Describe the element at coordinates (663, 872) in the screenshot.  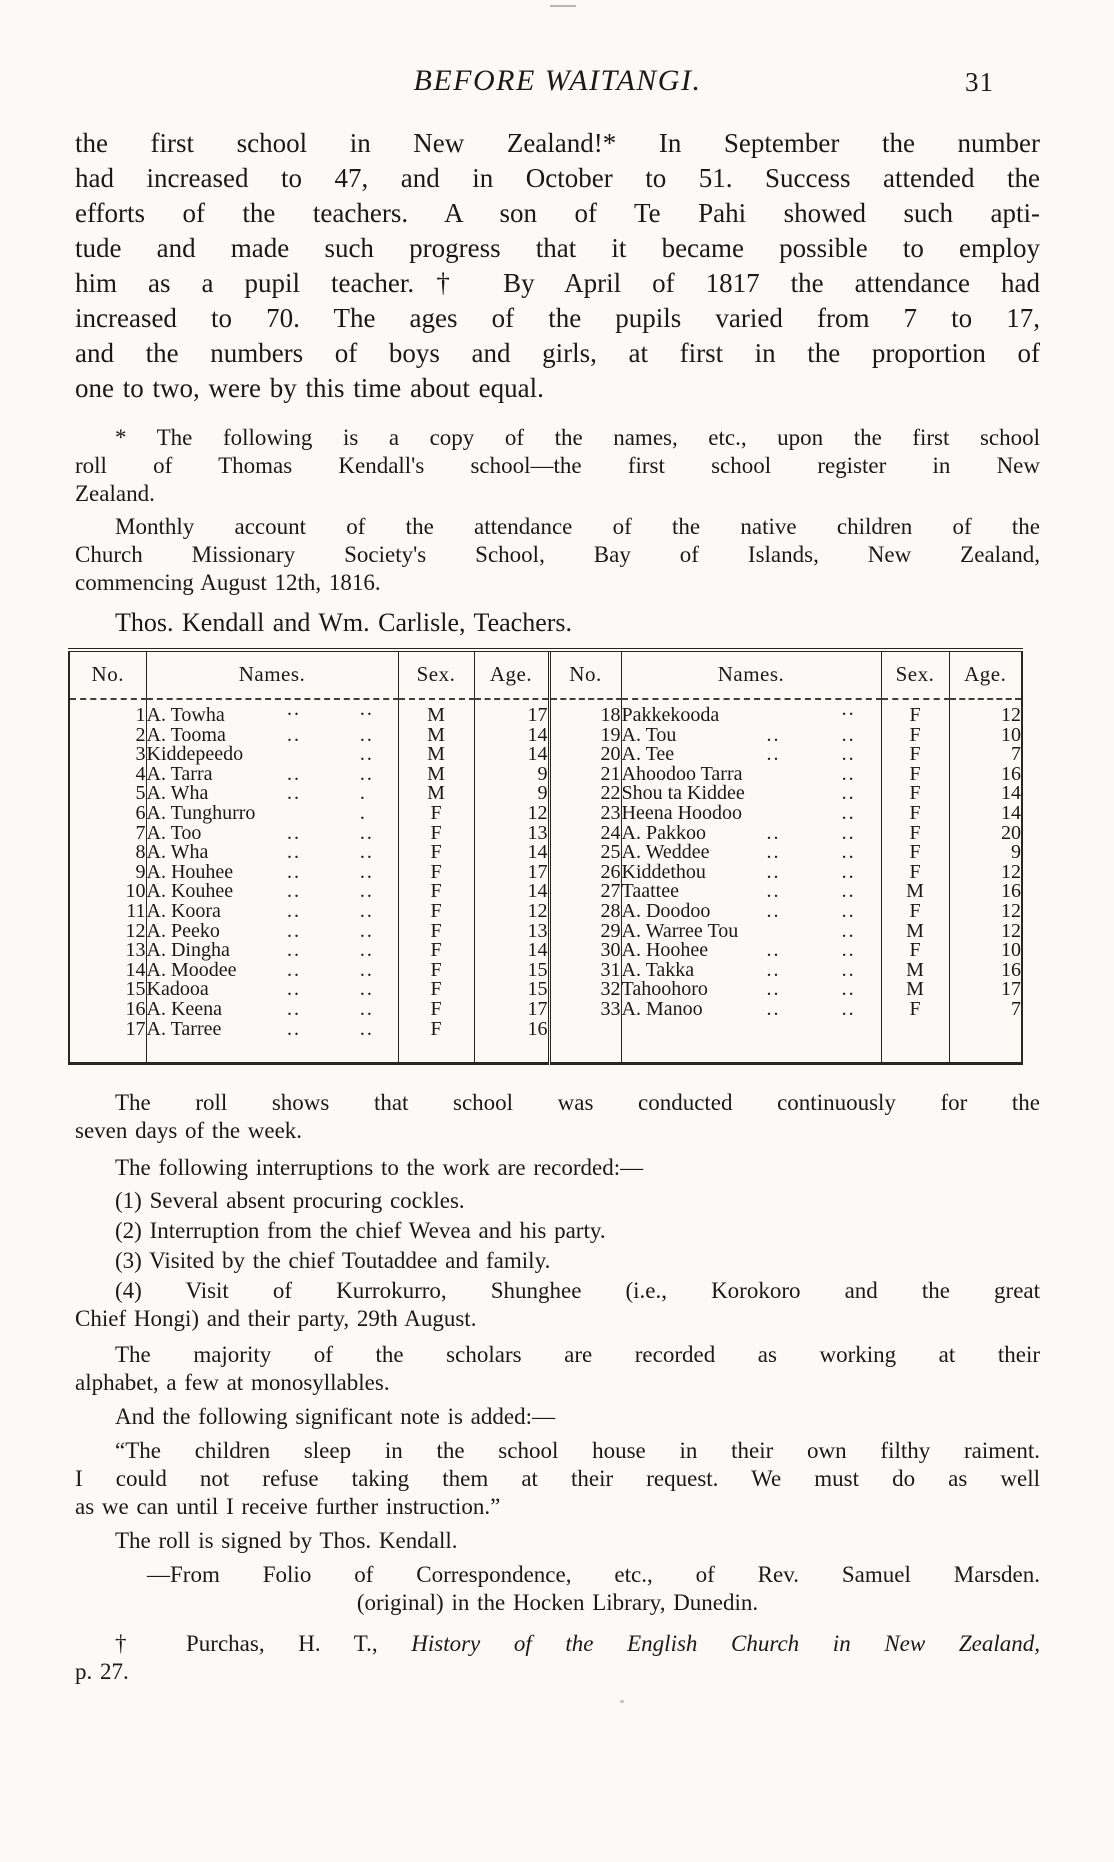
I see `pupil-name: Kiddethou` at that location.